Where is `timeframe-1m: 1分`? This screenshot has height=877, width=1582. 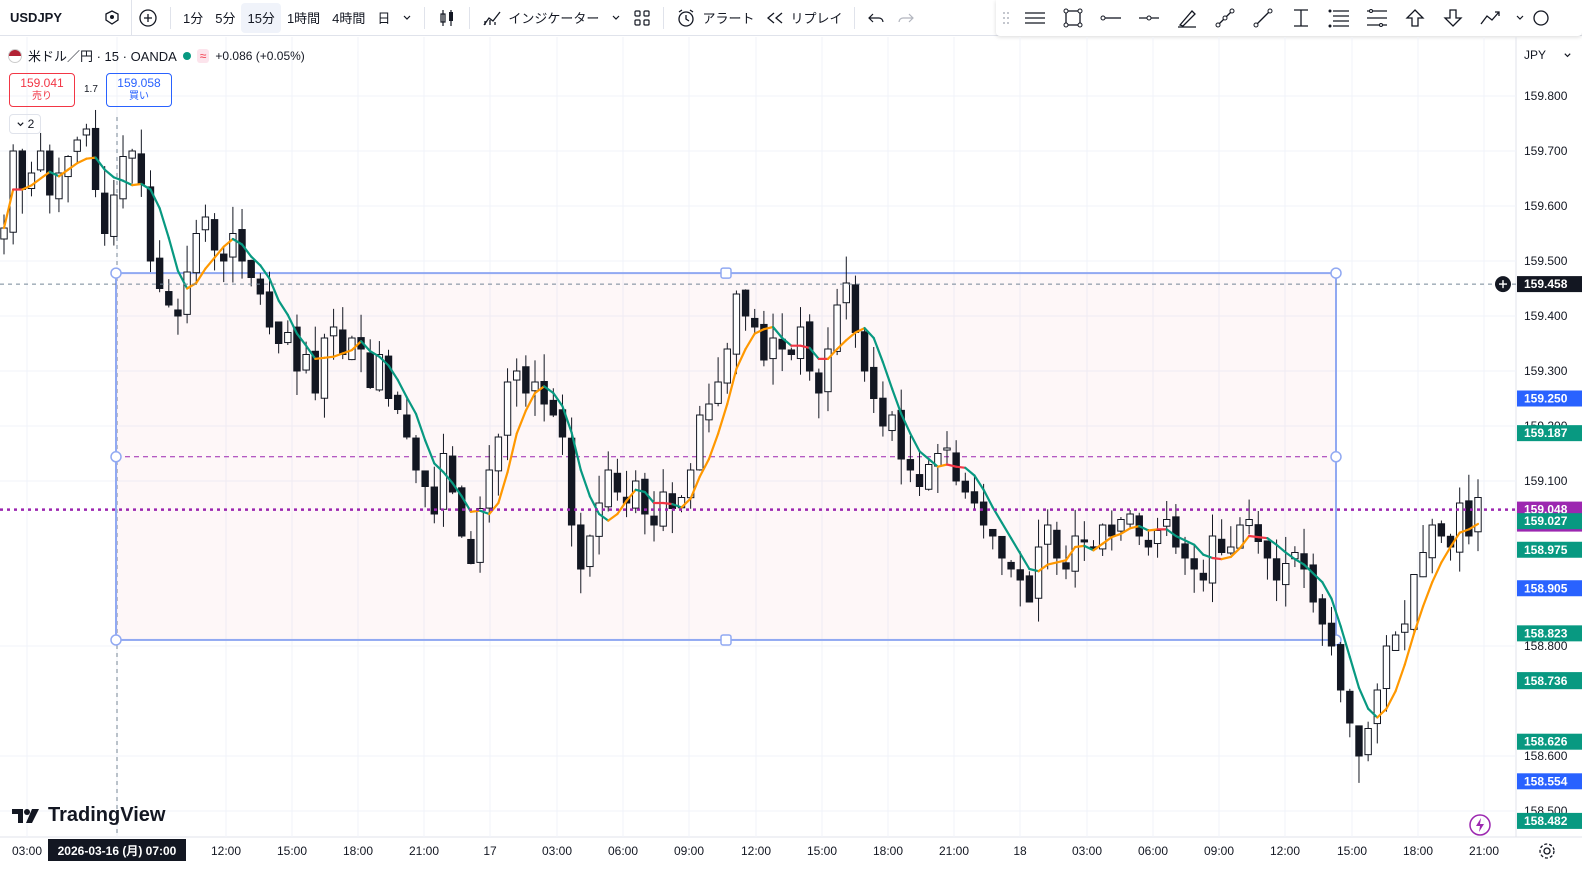 timeframe-1m: 1分 is located at coordinates (193, 18).